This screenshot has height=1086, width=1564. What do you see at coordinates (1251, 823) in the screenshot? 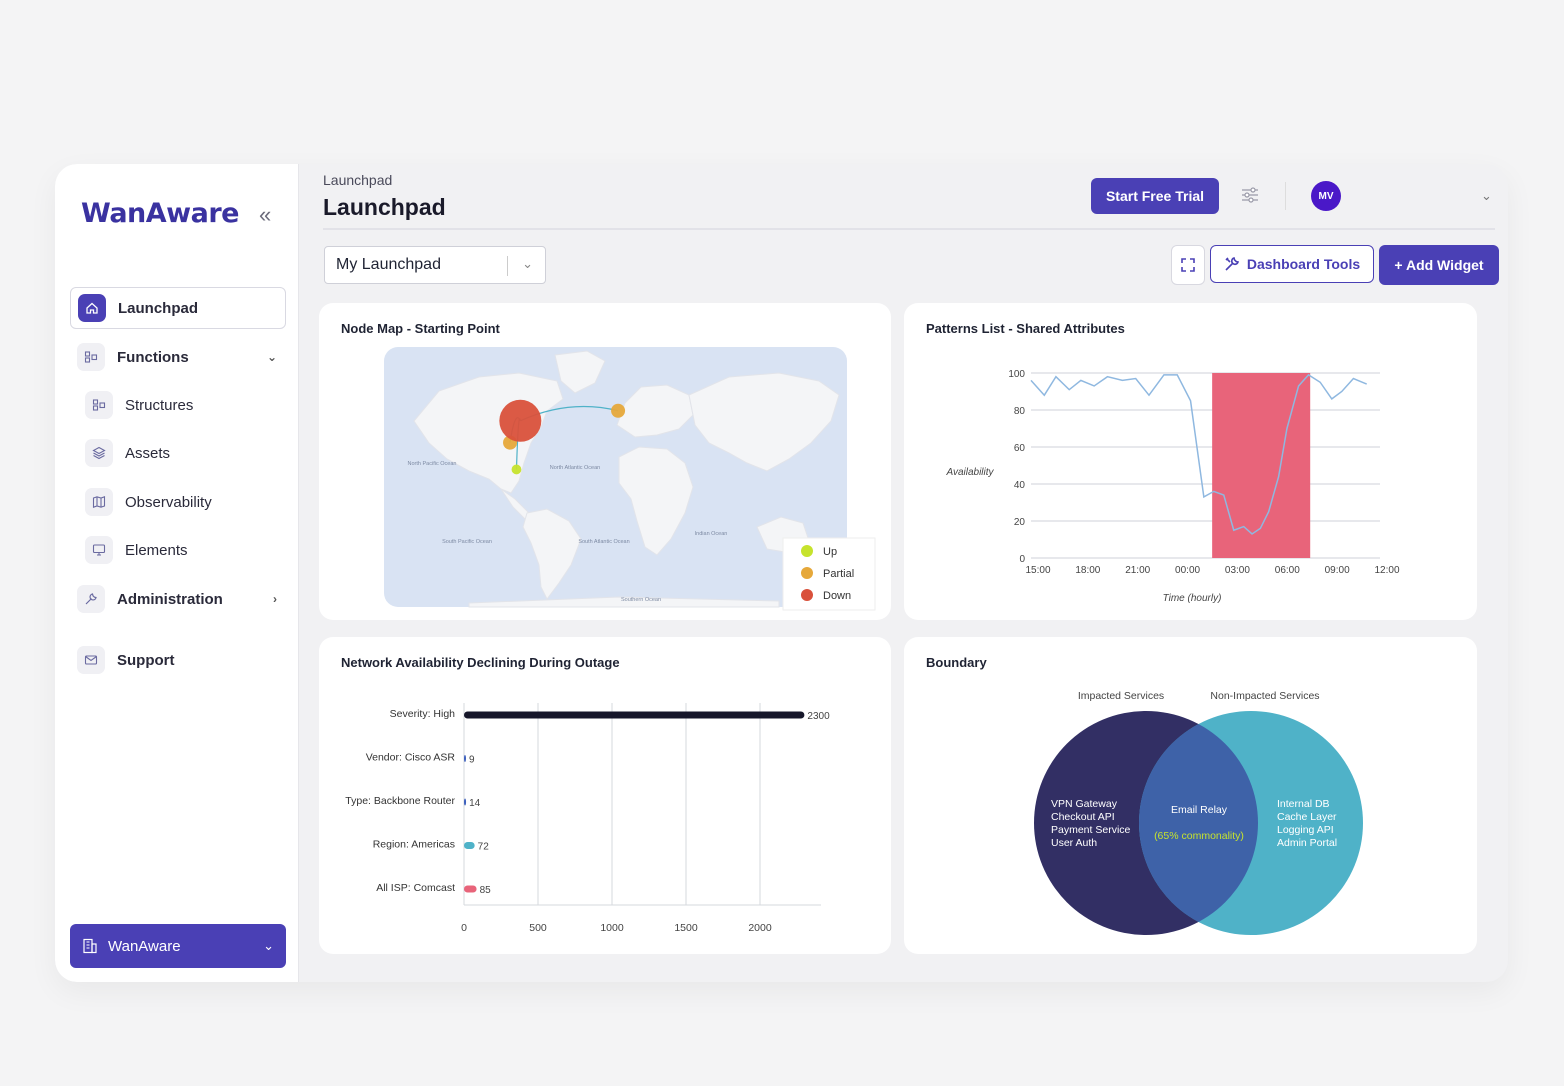
I see `venn-overlap` at bounding box center [1251, 823].